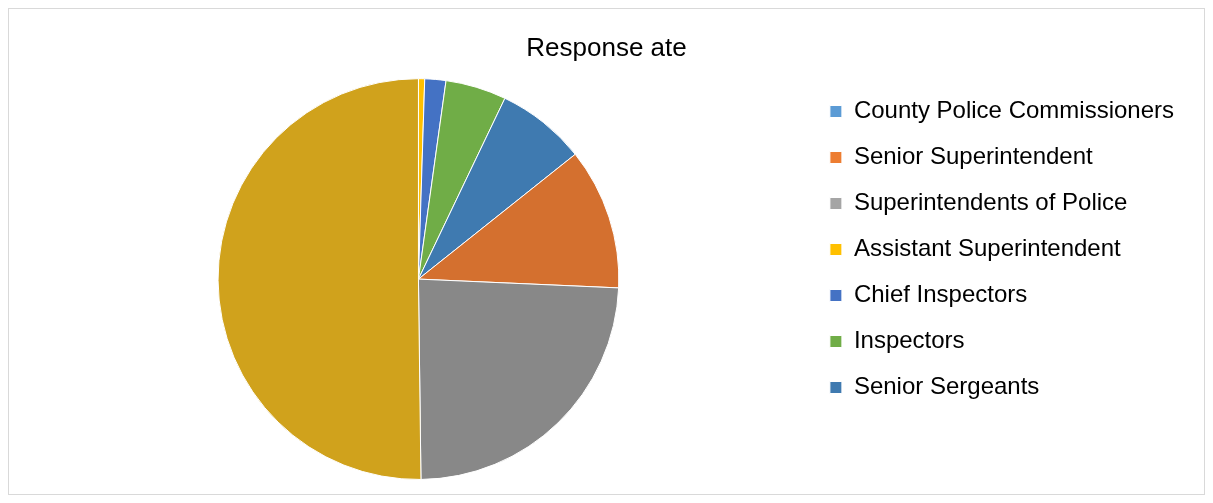 The width and height of the screenshot is (1213, 503). What do you see at coordinates (990, 202) in the screenshot?
I see `legend-label: Superintendents of Police` at bounding box center [990, 202].